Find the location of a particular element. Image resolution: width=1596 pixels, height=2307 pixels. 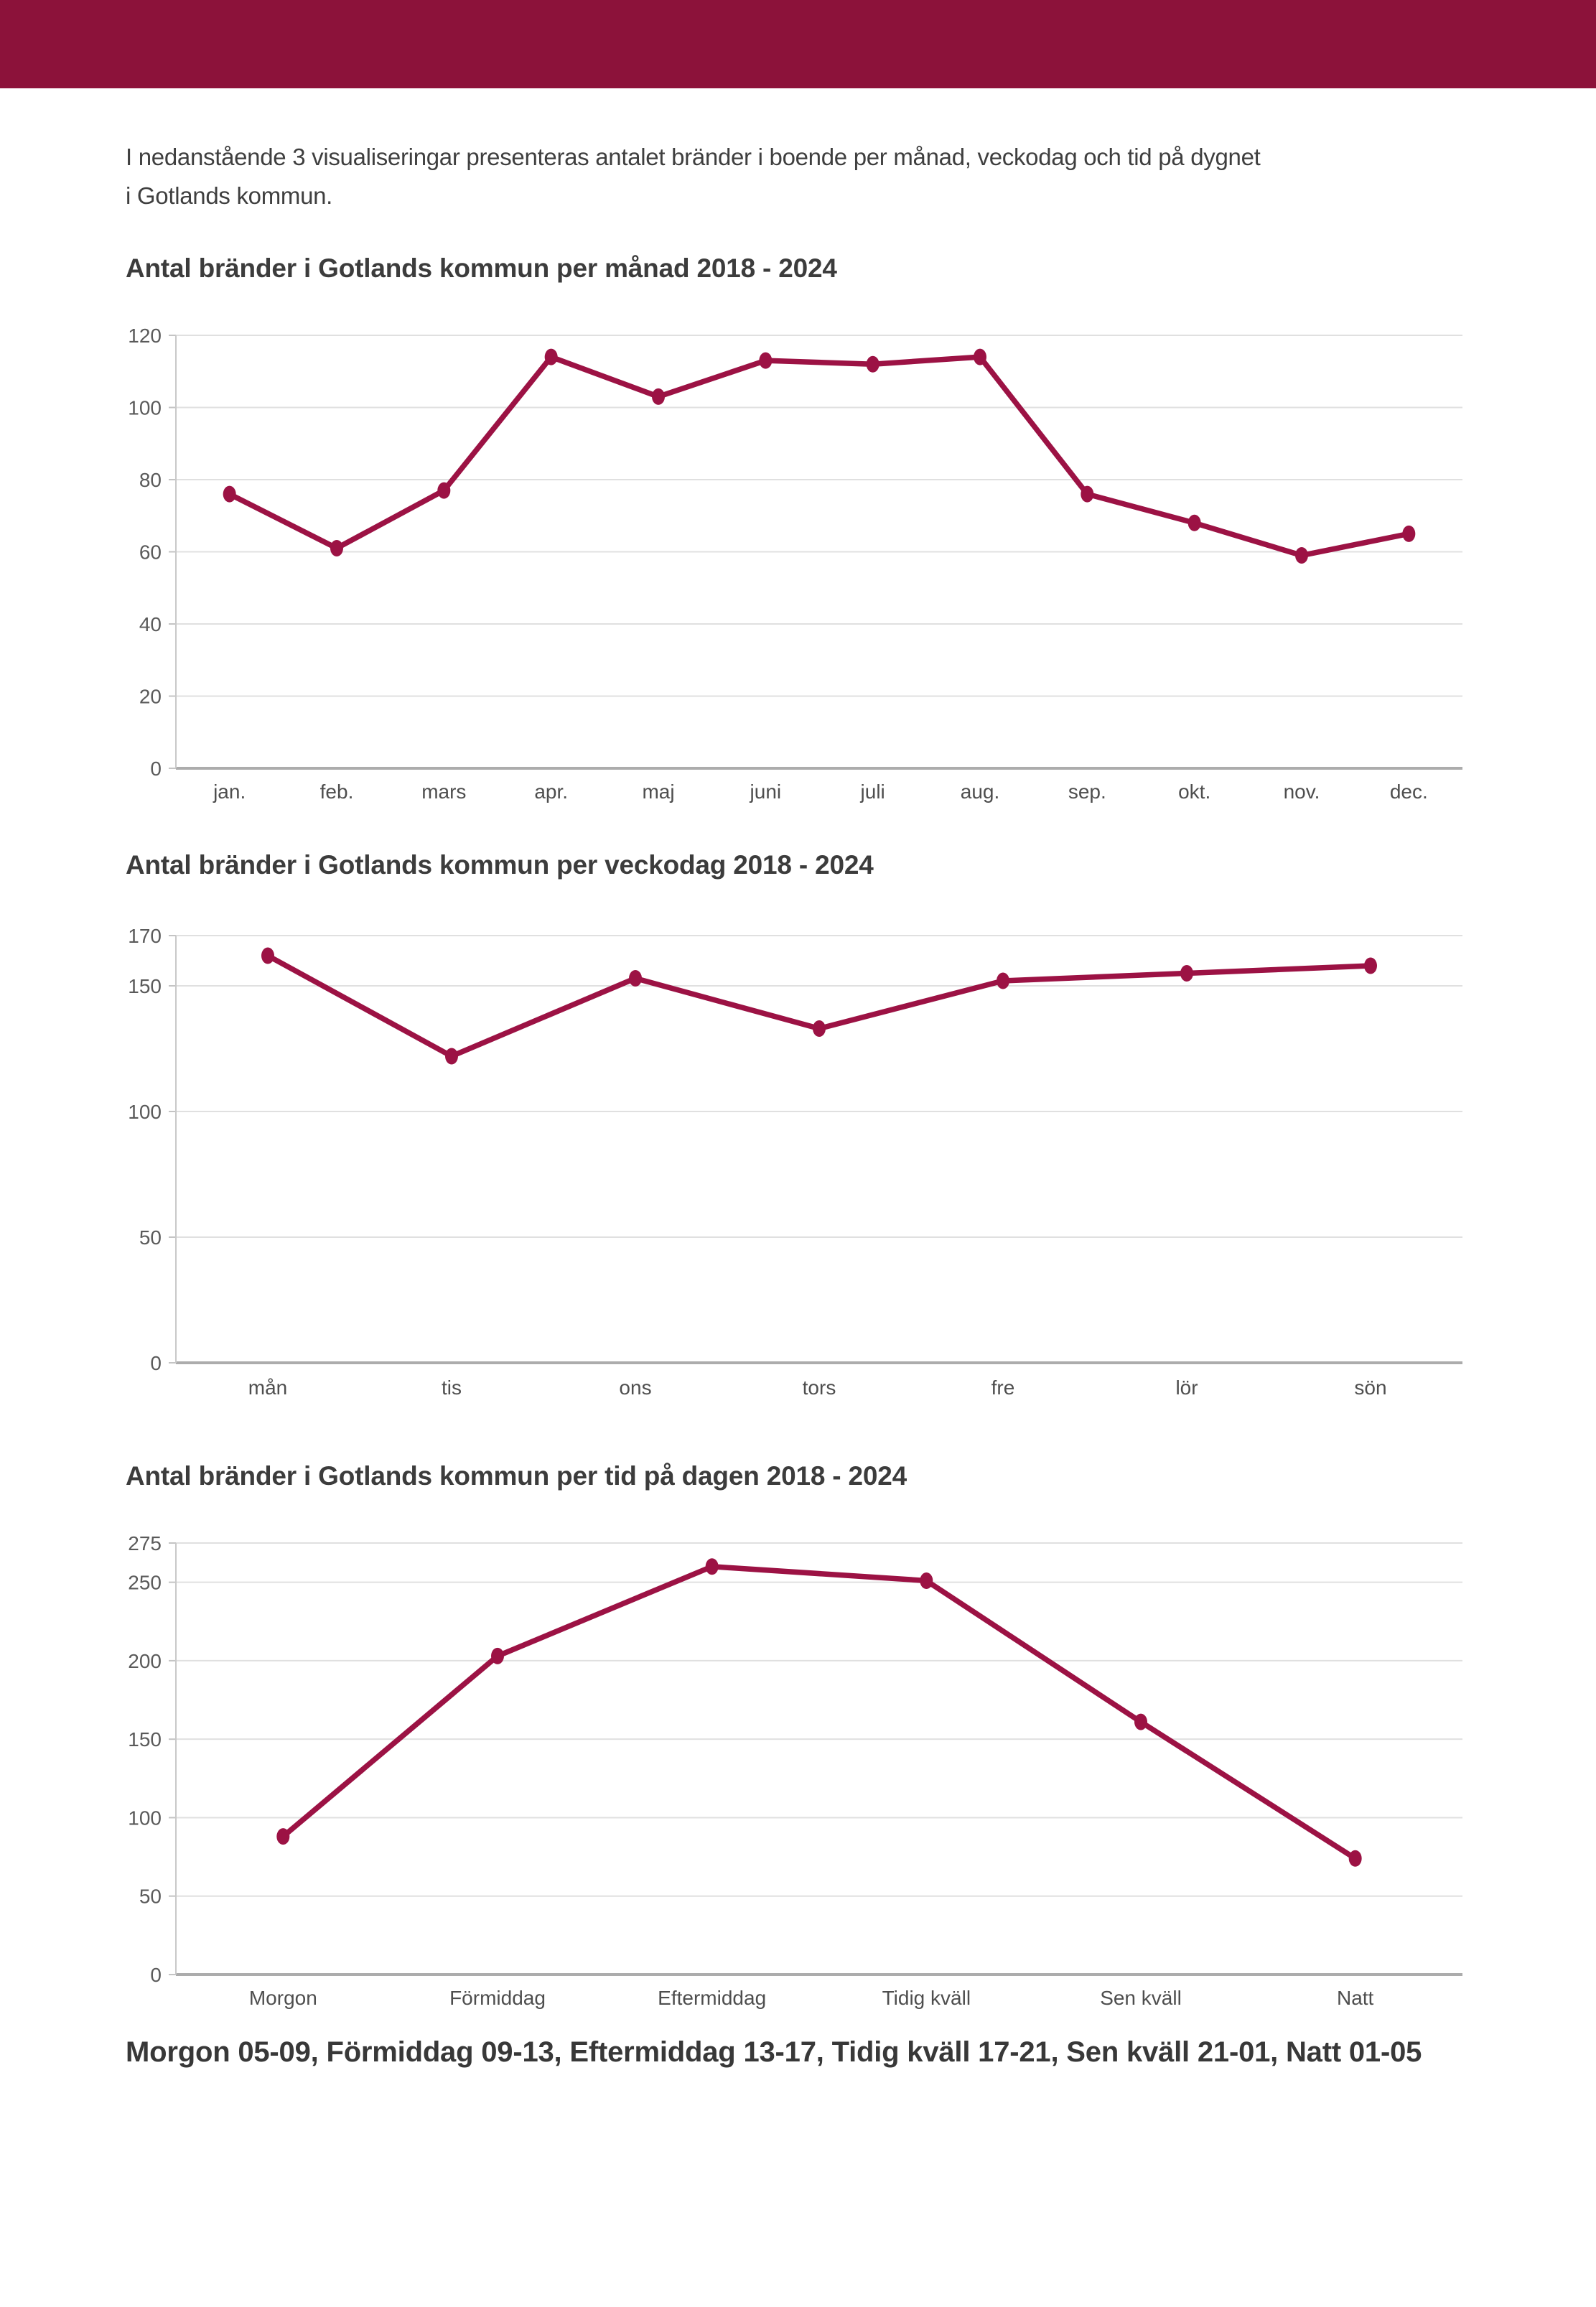

svg-text: okt. is located at coordinates (1194, 791).